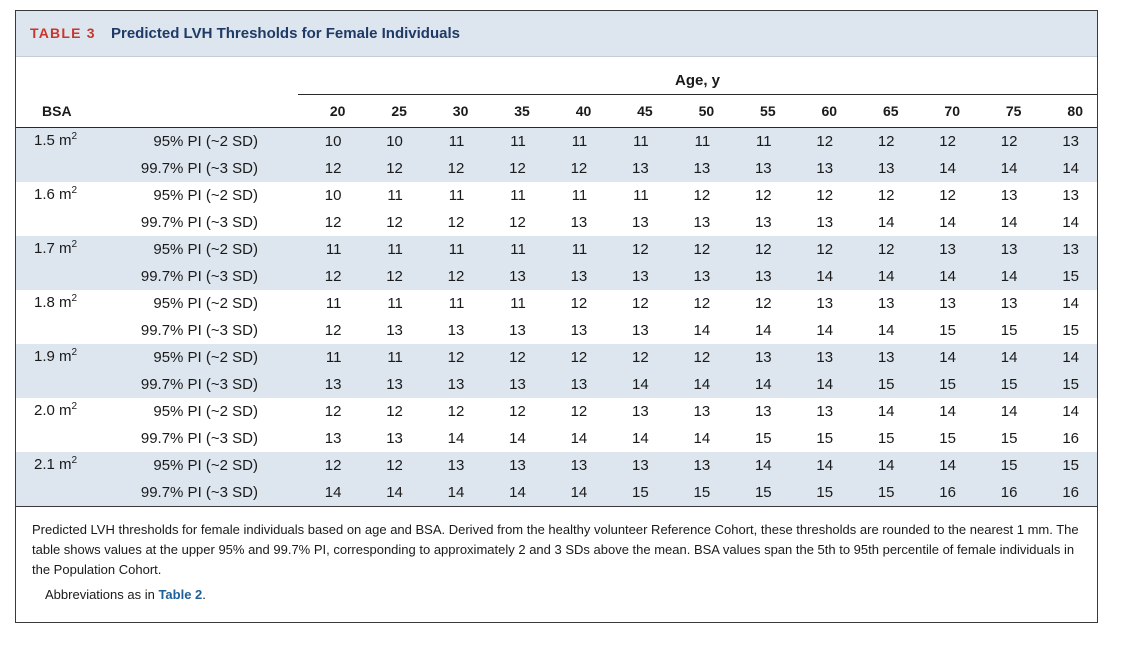  I want to click on bsa-value: 1.6 m, so click(53, 194).